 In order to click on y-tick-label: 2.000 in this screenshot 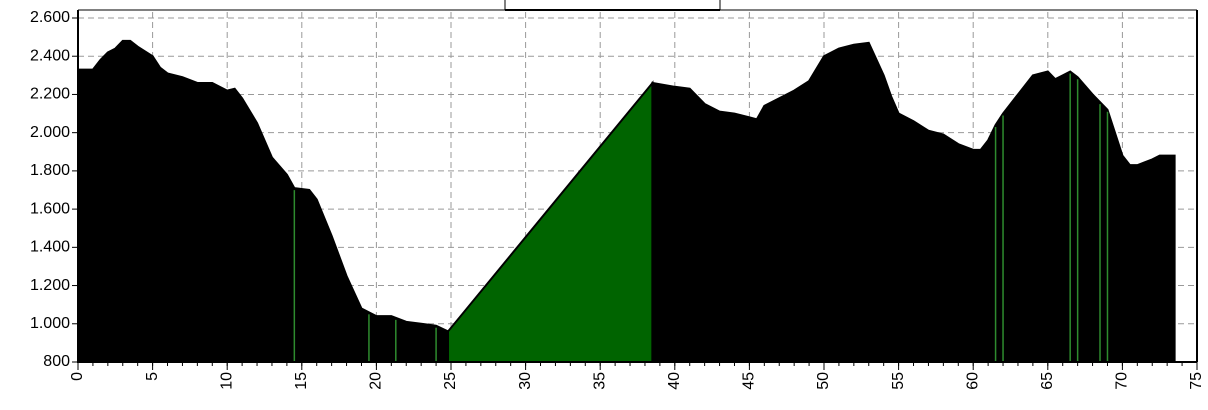, I will do `click(50, 132)`.